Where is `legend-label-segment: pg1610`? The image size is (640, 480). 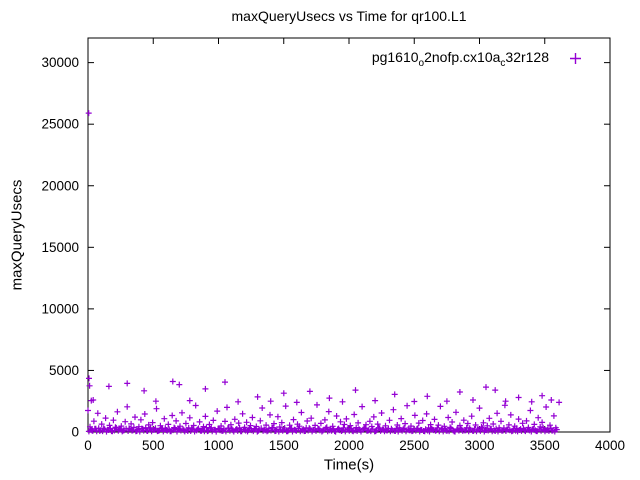
legend-label-segment: pg1610 is located at coordinates (395, 57).